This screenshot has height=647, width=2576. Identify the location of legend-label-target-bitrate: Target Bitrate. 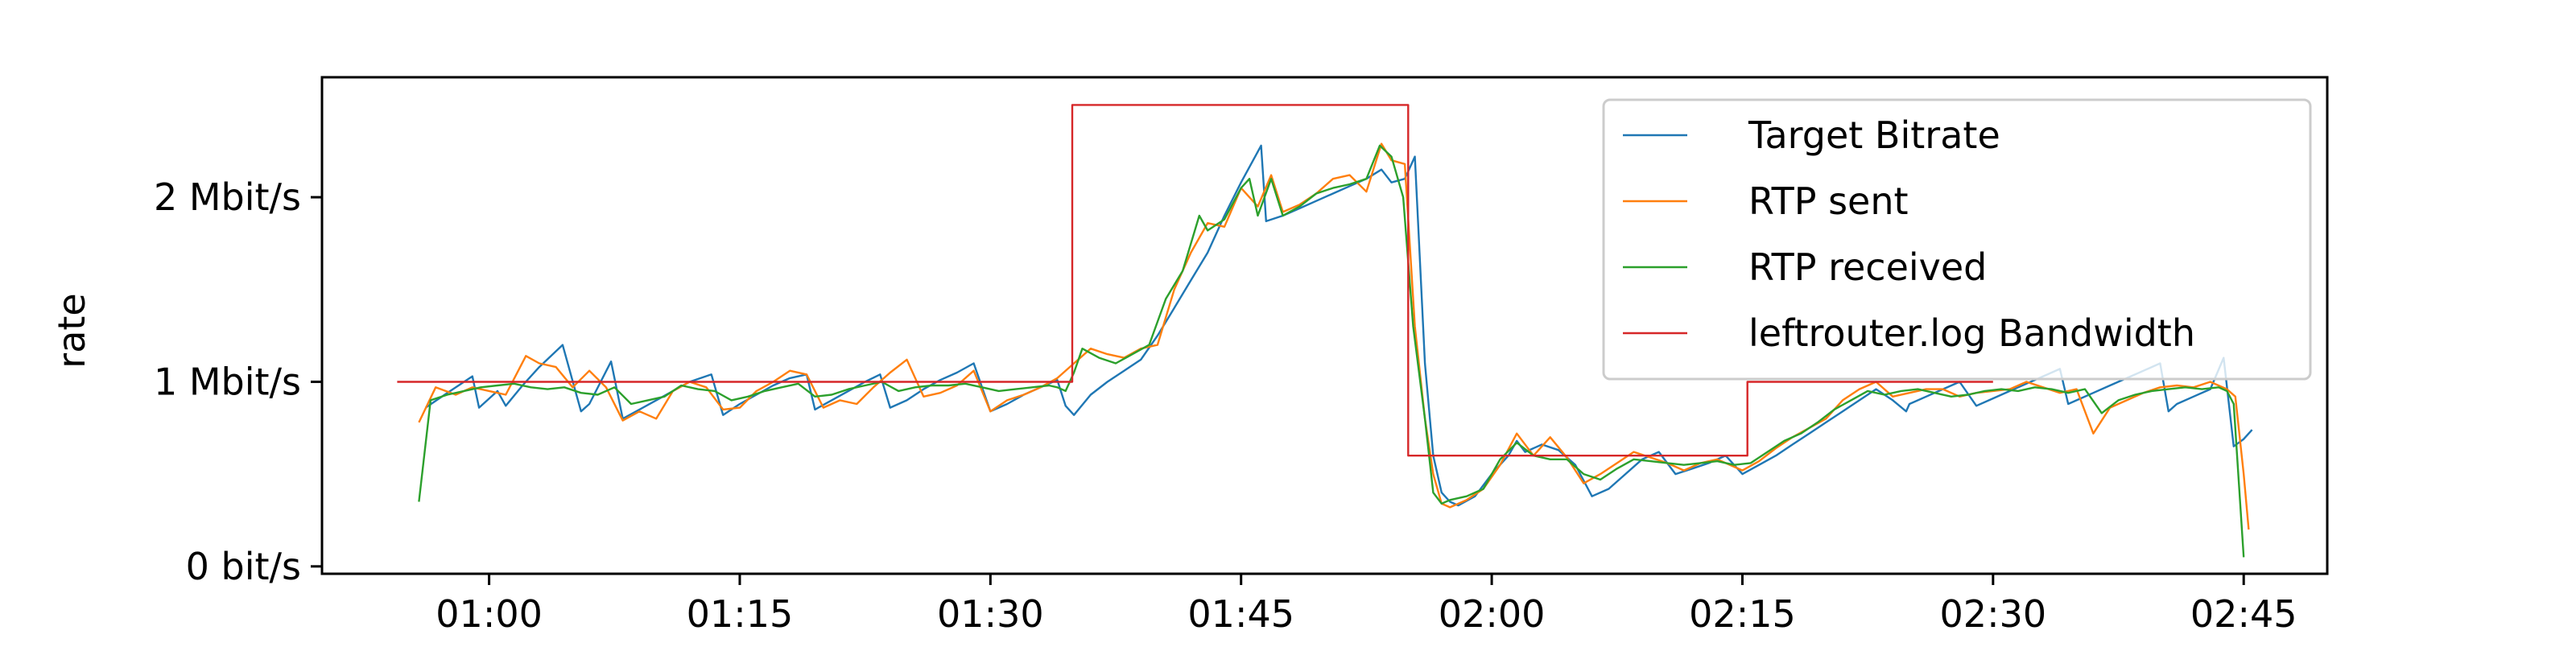
(1874, 135).